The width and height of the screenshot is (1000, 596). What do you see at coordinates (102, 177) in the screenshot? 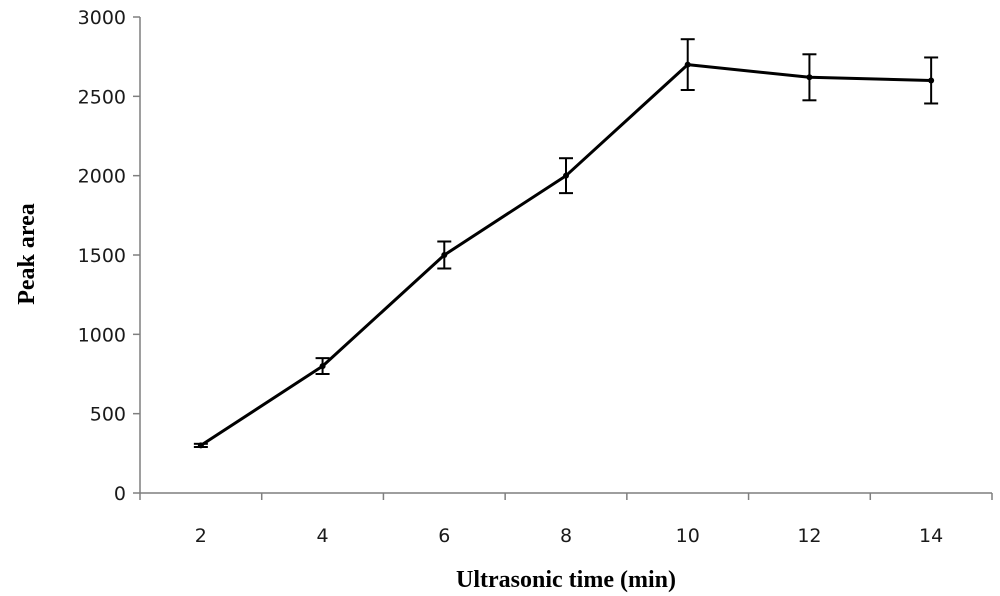
I see `y-tick-label: 2000` at bounding box center [102, 177].